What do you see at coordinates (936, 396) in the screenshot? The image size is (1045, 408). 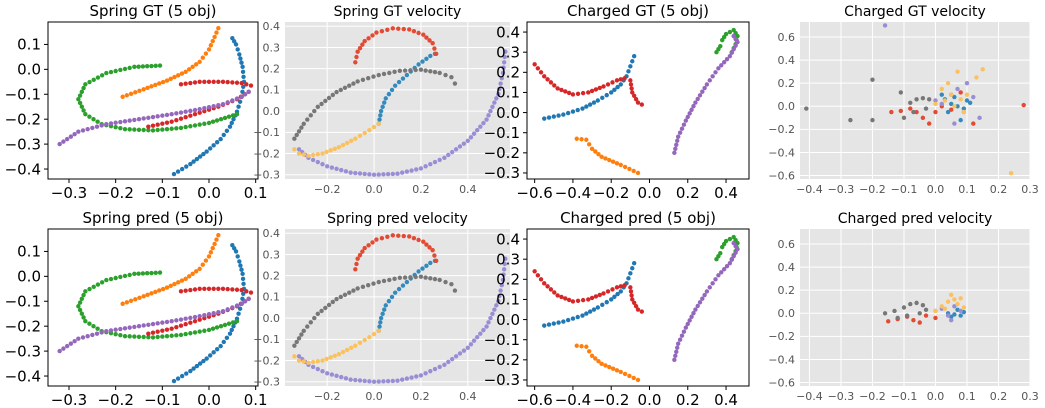 I see `x-tick-label: 0.0` at bounding box center [936, 396].